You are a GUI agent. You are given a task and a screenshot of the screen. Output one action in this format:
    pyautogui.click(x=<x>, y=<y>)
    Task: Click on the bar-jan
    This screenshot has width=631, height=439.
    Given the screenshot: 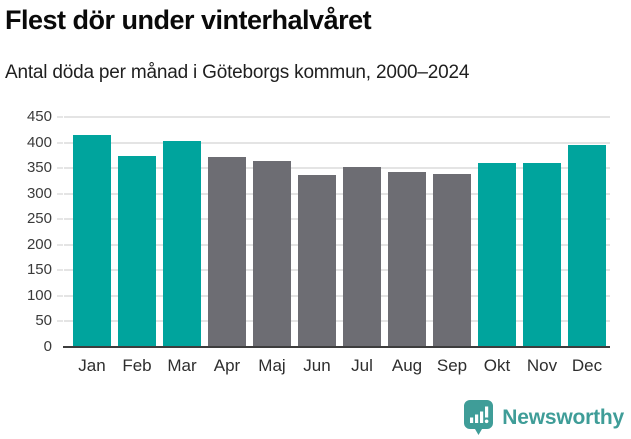 What is the action you would take?
    pyautogui.click(x=92, y=240)
    